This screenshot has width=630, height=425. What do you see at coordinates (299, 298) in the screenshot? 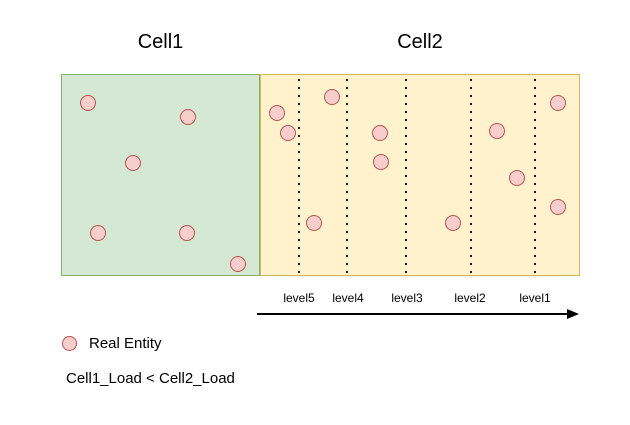
I see `level-label-level5: level5` at bounding box center [299, 298].